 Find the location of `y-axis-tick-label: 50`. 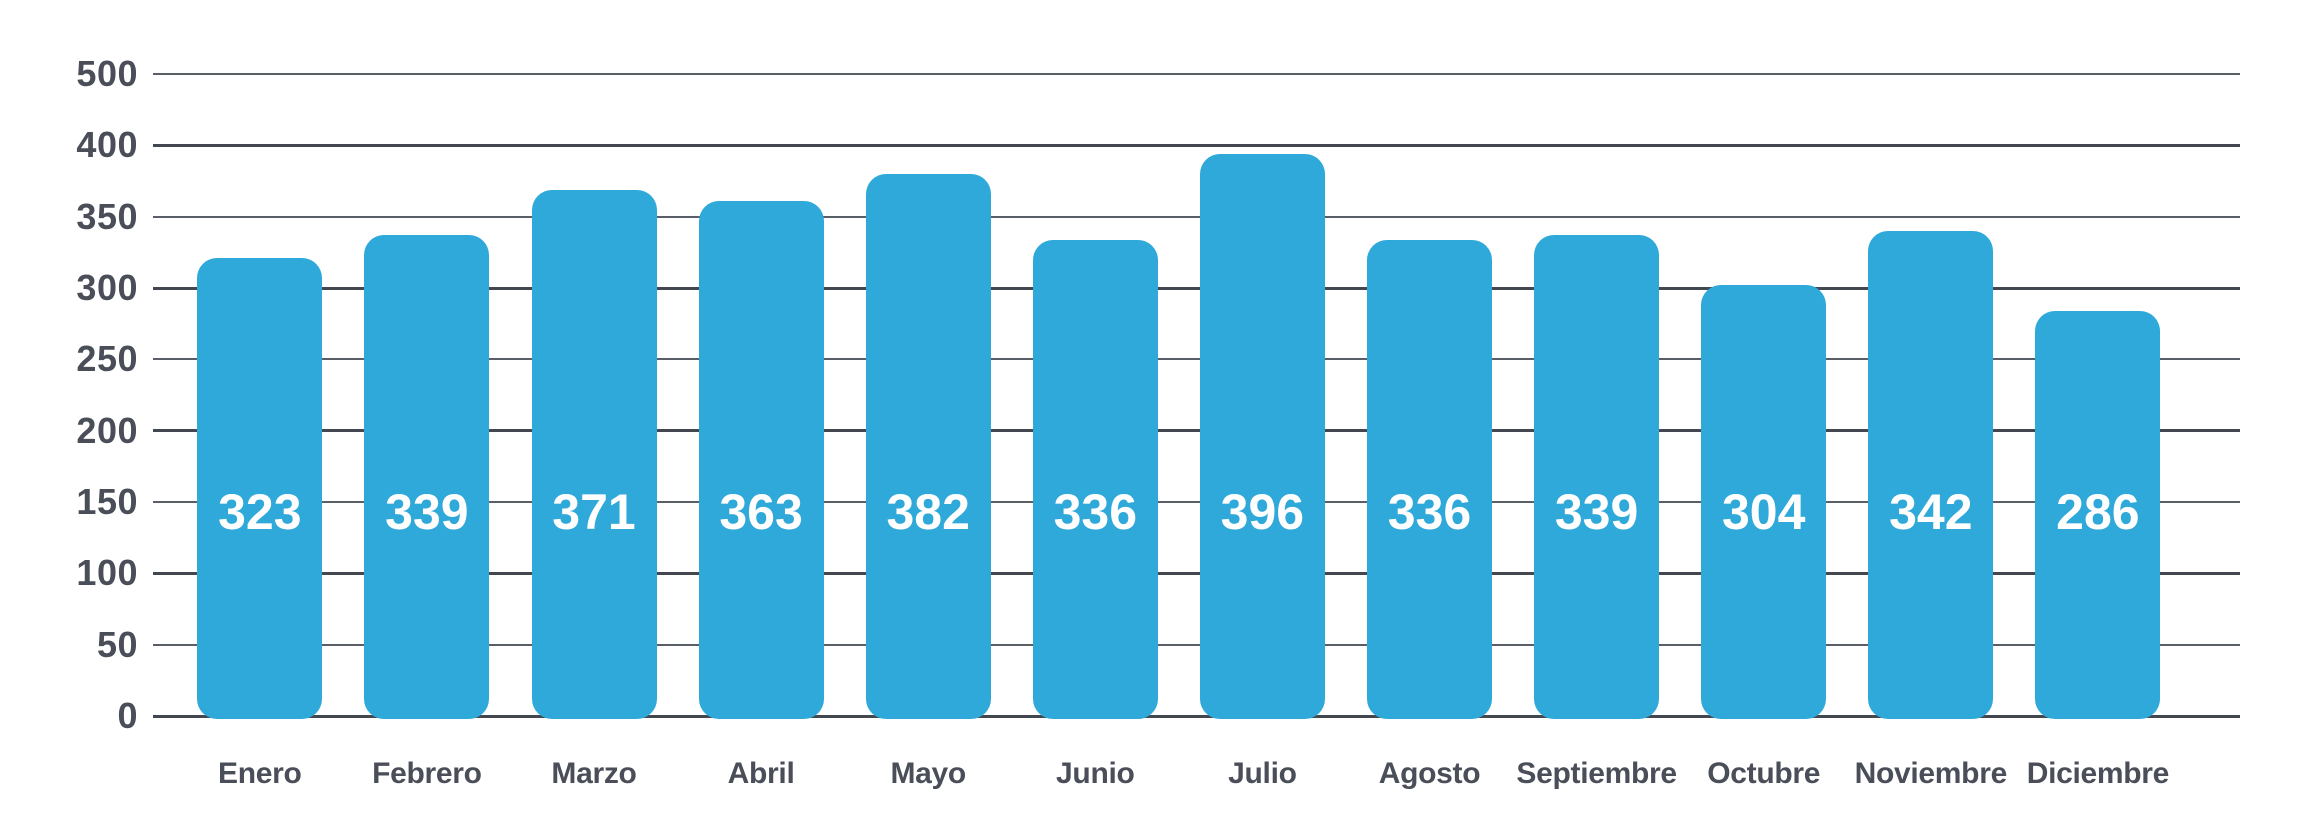

y-axis-tick-label: 50 is located at coordinates (117, 644).